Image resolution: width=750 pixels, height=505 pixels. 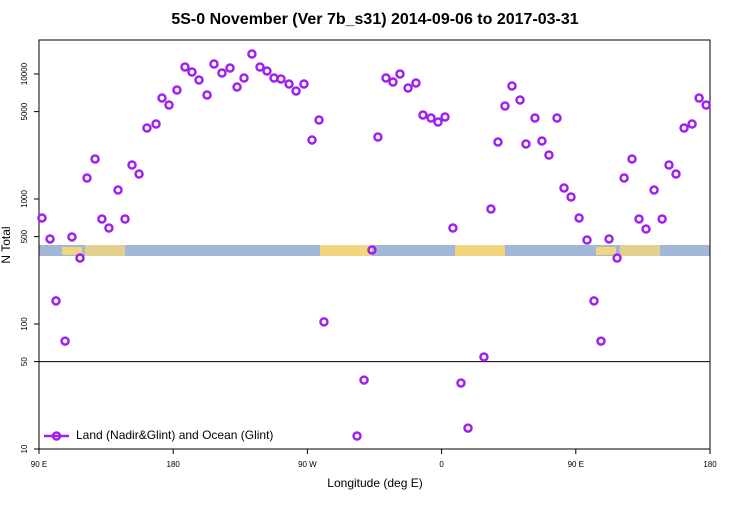 I want to click on x-axis-label: Longitude (deg E), so click(x=374, y=483).